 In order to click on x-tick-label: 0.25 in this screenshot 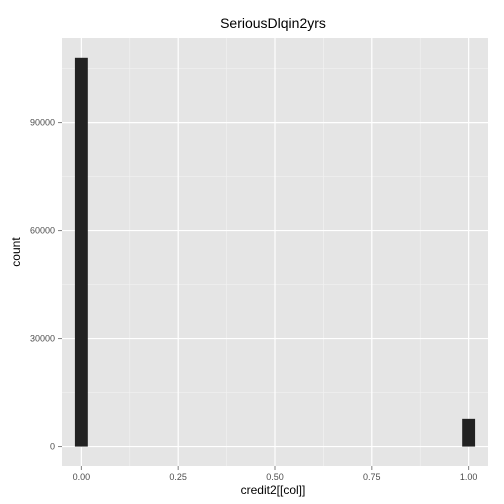, I will do `click(178, 477)`.